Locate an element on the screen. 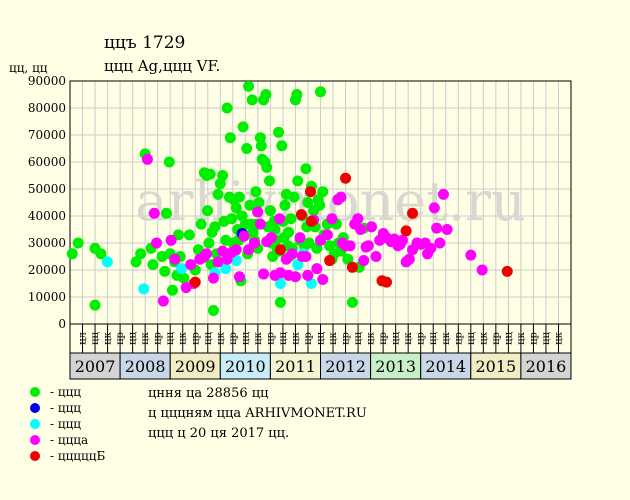 The image size is (630, 500). year-label: 2009 is located at coordinates (195, 366).